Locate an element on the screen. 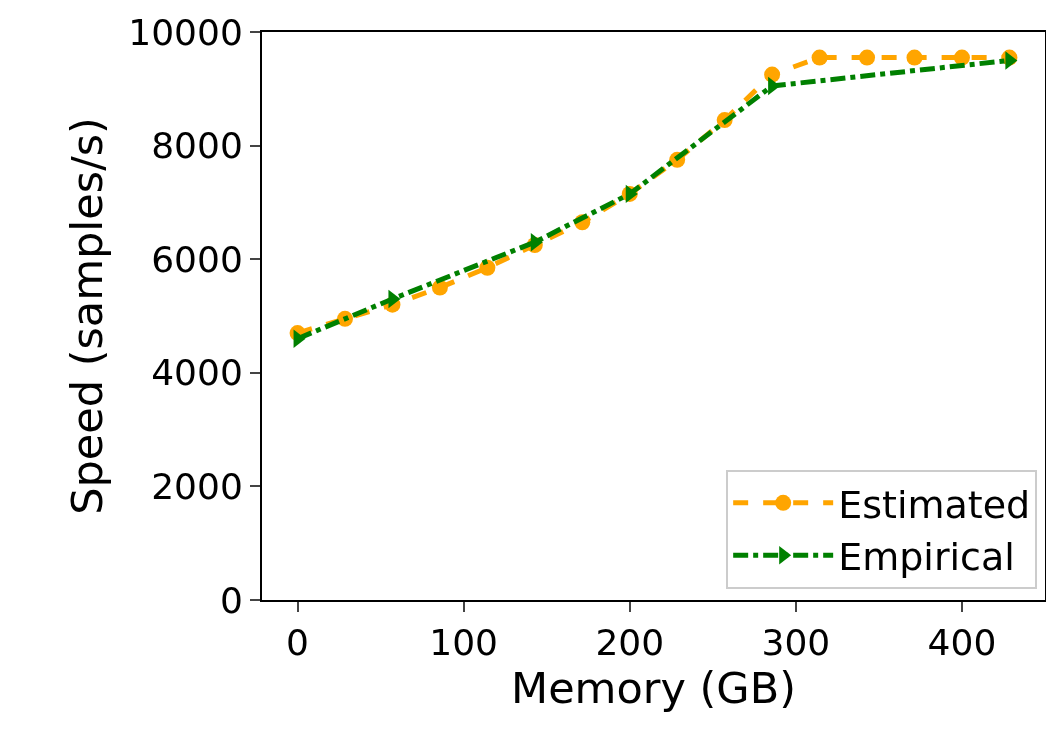 Image resolution: width=1046 pixels, height=735 pixels. x-tick-label: 100 is located at coordinates (464, 643).